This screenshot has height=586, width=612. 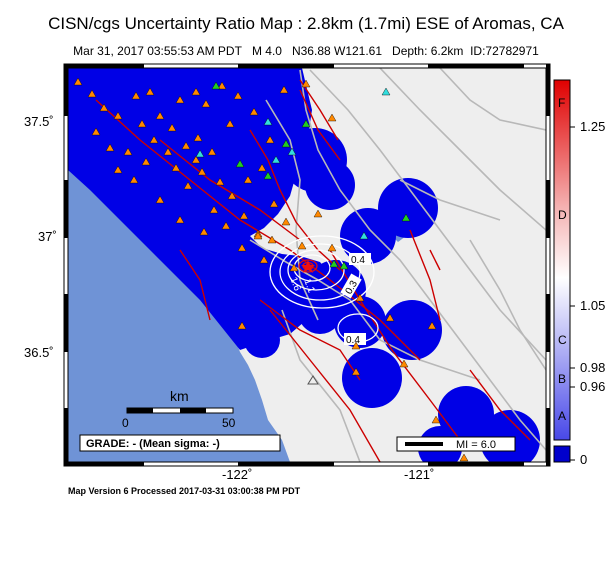 What do you see at coordinates (266, 51) in the screenshot?
I see `event-magnitude: M 4.0` at bounding box center [266, 51].